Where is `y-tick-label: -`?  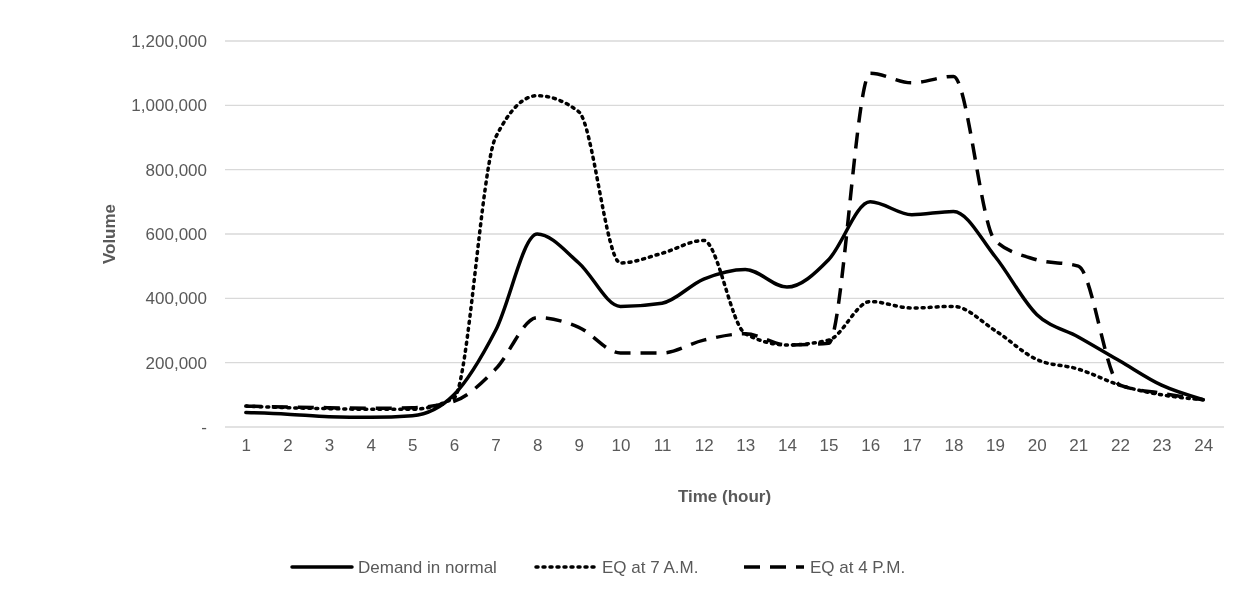 y-tick-label: - is located at coordinates (204, 427).